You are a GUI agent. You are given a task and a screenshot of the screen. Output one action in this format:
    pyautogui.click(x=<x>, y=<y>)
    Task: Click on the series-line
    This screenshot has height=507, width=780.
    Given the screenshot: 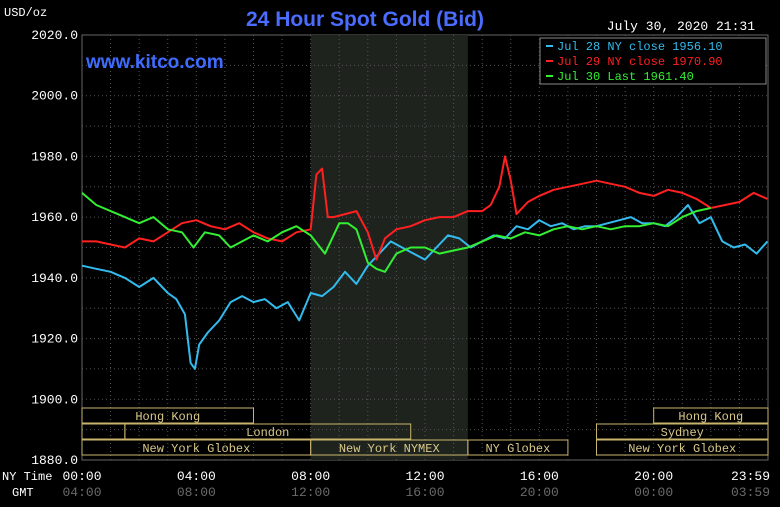 What is the action you would take?
    pyautogui.click(x=396, y=232)
    